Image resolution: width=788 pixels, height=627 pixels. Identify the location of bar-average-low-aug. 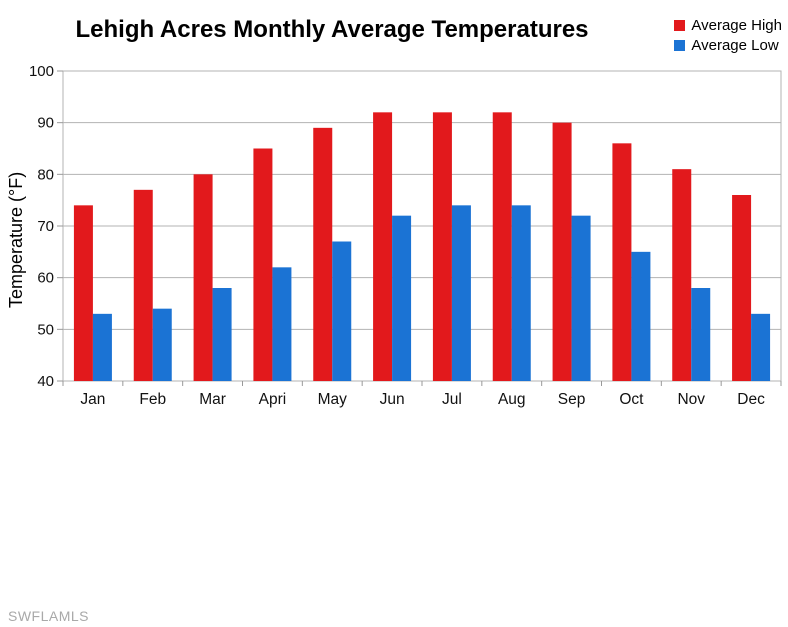
(521, 293).